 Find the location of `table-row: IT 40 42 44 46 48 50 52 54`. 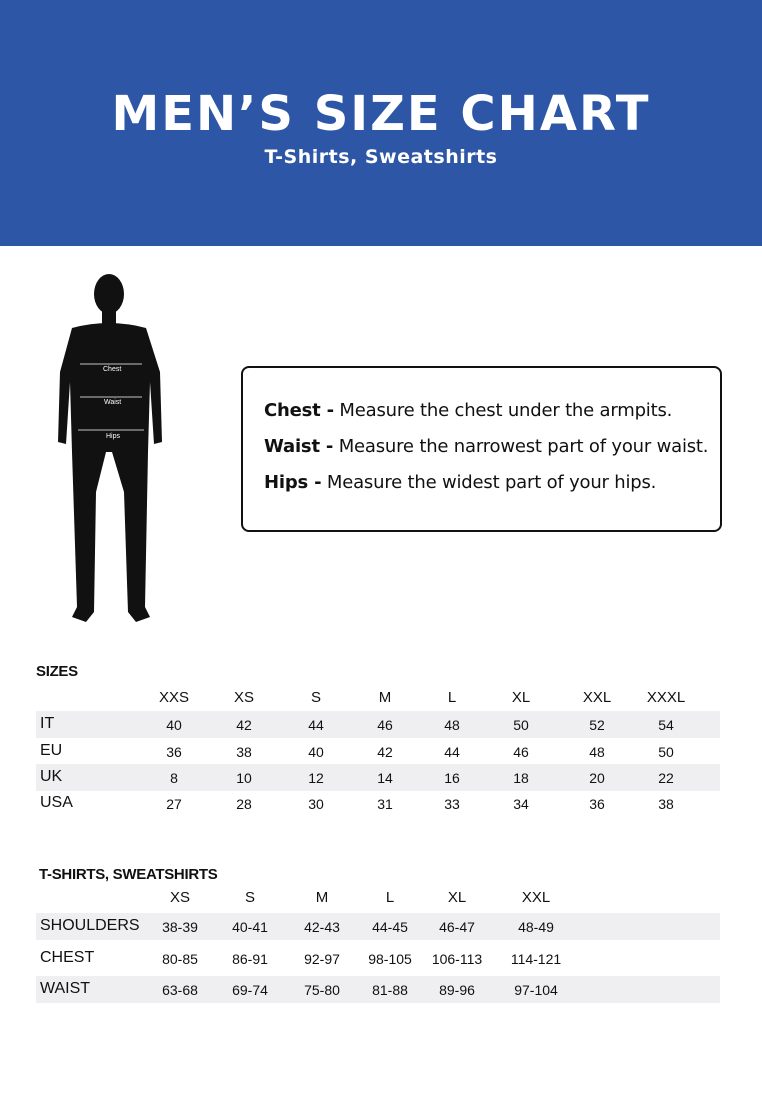

table-row: IT 40 42 44 46 48 50 52 54 is located at coordinates (378, 724).